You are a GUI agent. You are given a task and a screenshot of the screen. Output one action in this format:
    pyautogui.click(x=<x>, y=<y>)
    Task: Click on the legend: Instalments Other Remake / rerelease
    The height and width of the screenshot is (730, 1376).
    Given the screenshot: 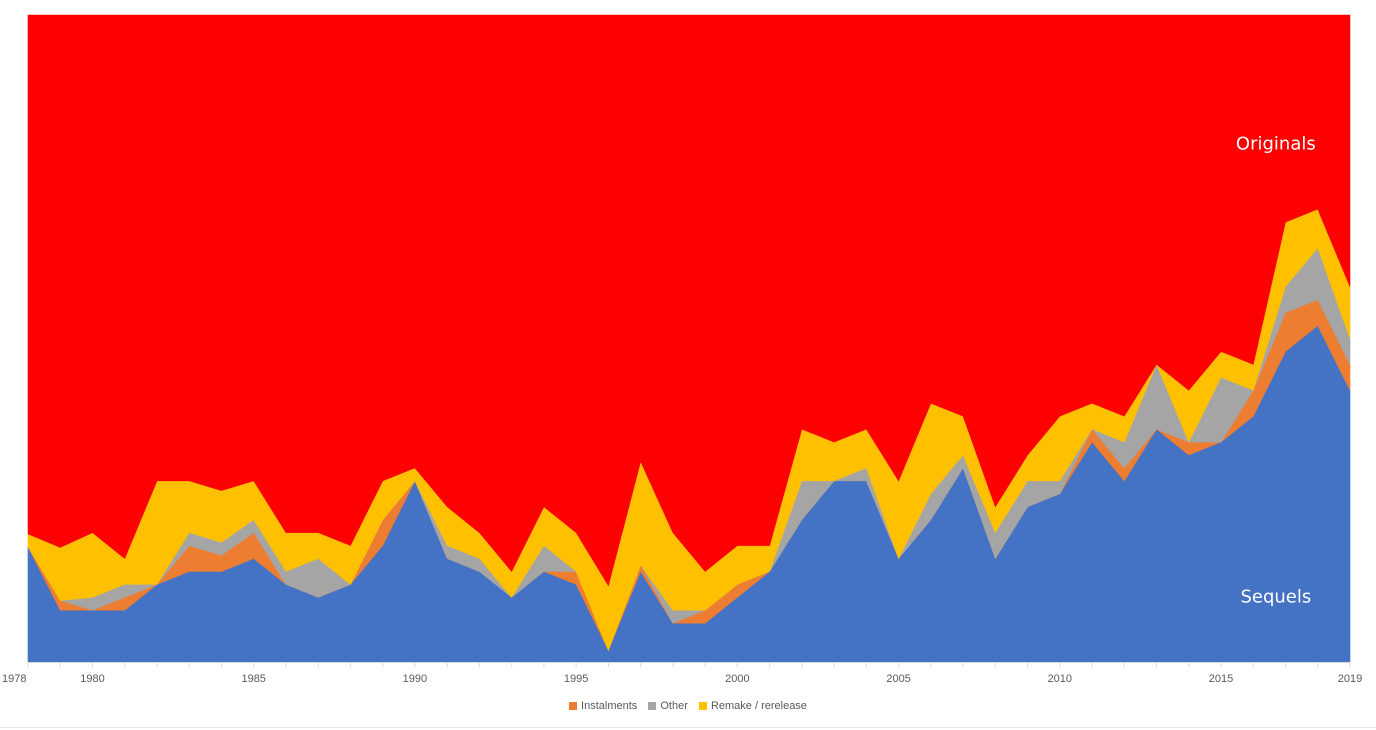 What is the action you would take?
    pyautogui.click(x=688, y=706)
    